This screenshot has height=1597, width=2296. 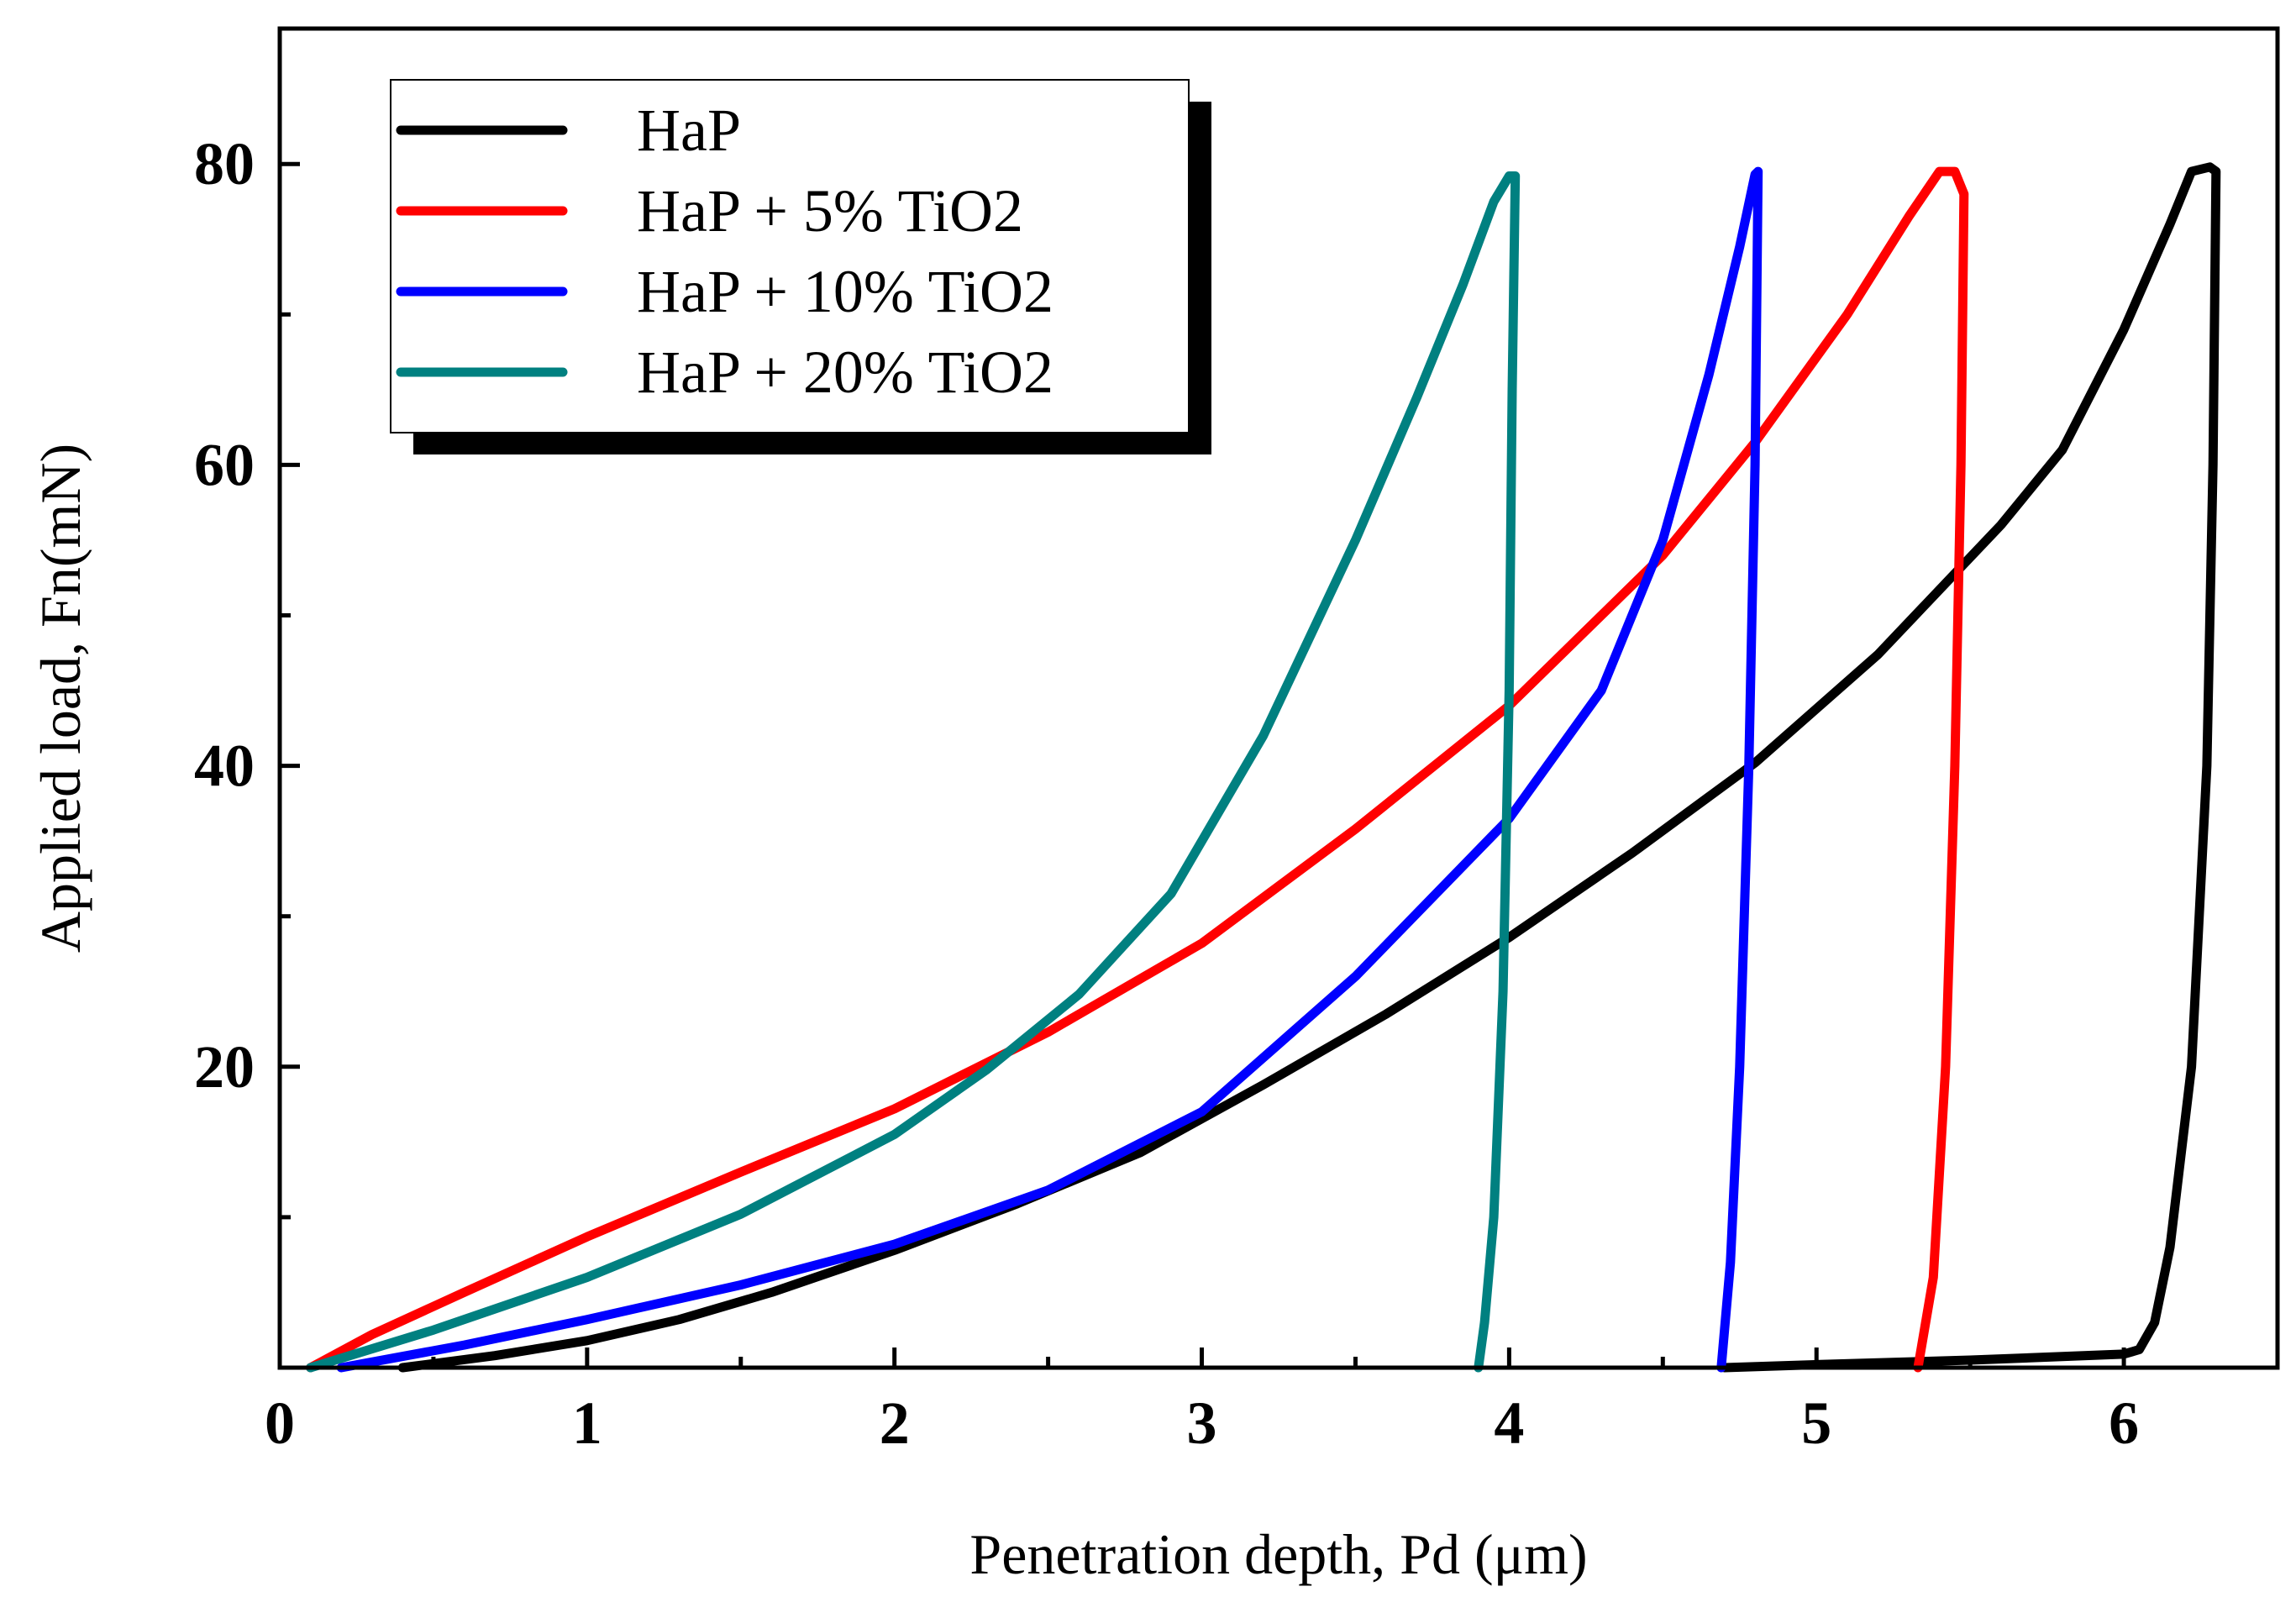 What do you see at coordinates (224, 163) in the screenshot?
I see `y-tick-label: 80` at bounding box center [224, 163].